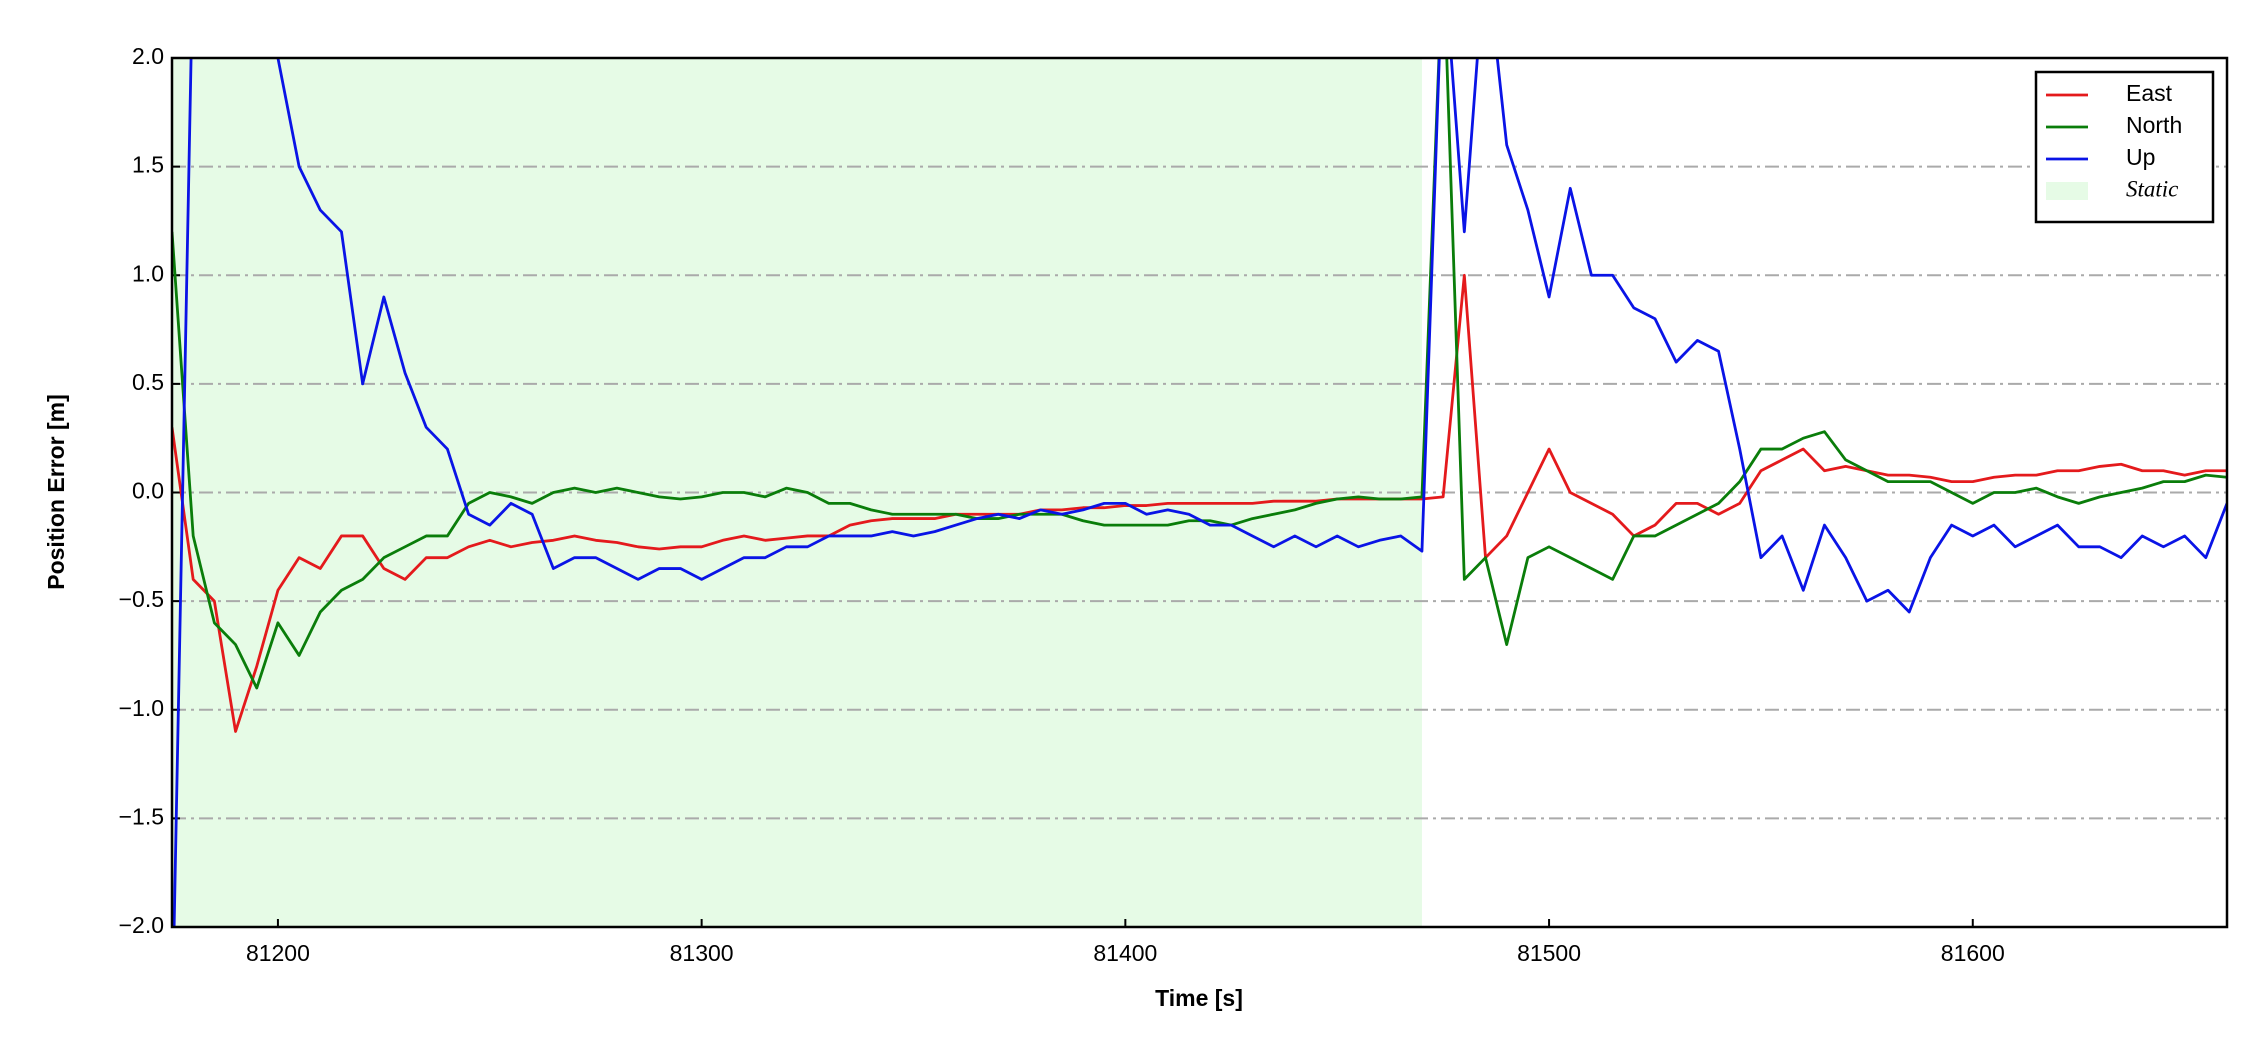 The image size is (2250, 1050). Describe the element at coordinates (148, 491) in the screenshot. I see `y-tick-label: 0.0` at that location.